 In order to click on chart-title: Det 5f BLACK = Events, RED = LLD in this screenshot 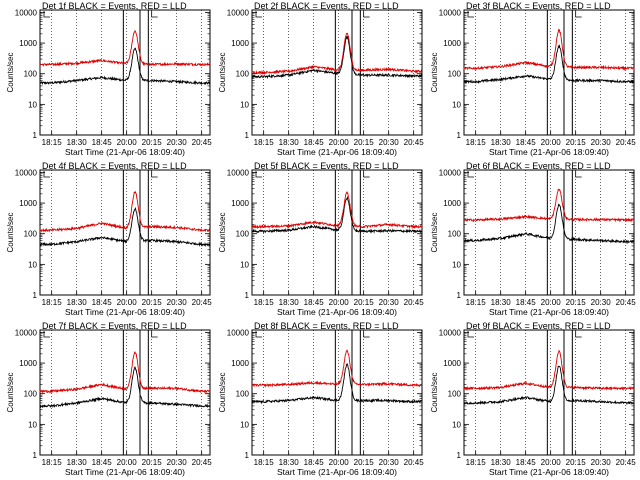, I will do `click(326, 166)`.